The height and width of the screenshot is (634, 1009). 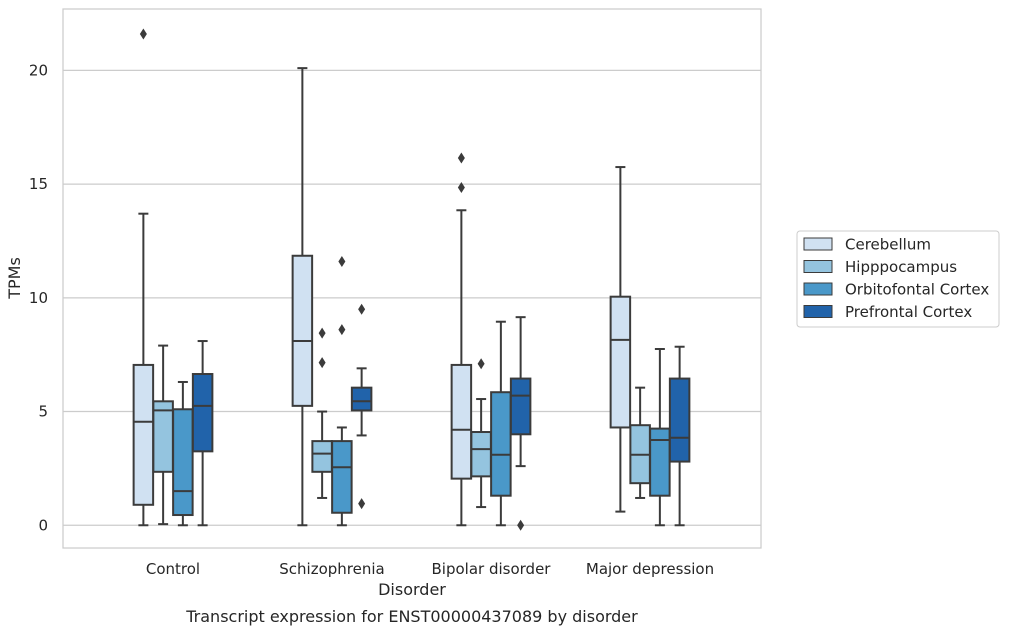 What do you see at coordinates (14, 278) in the screenshot?
I see `y-axis-label: TPMs` at bounding box center [14, 278].